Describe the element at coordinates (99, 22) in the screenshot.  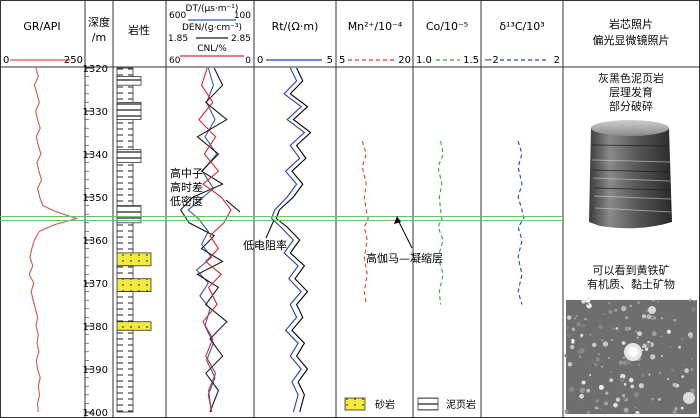
I see `depth-header-1: 深度` at that location.